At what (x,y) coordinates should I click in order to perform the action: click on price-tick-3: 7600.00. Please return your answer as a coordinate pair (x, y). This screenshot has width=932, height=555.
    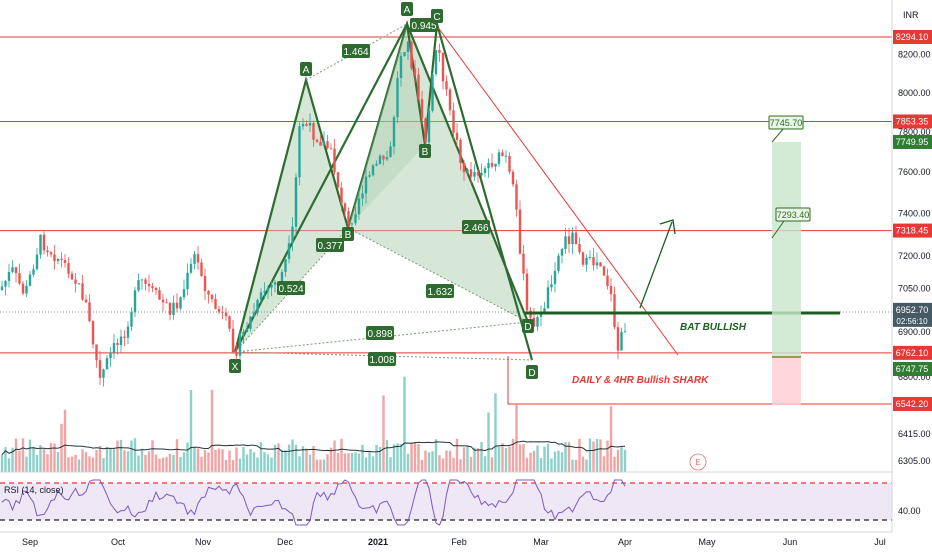
    Looking at the image, I should click on (914, 172).